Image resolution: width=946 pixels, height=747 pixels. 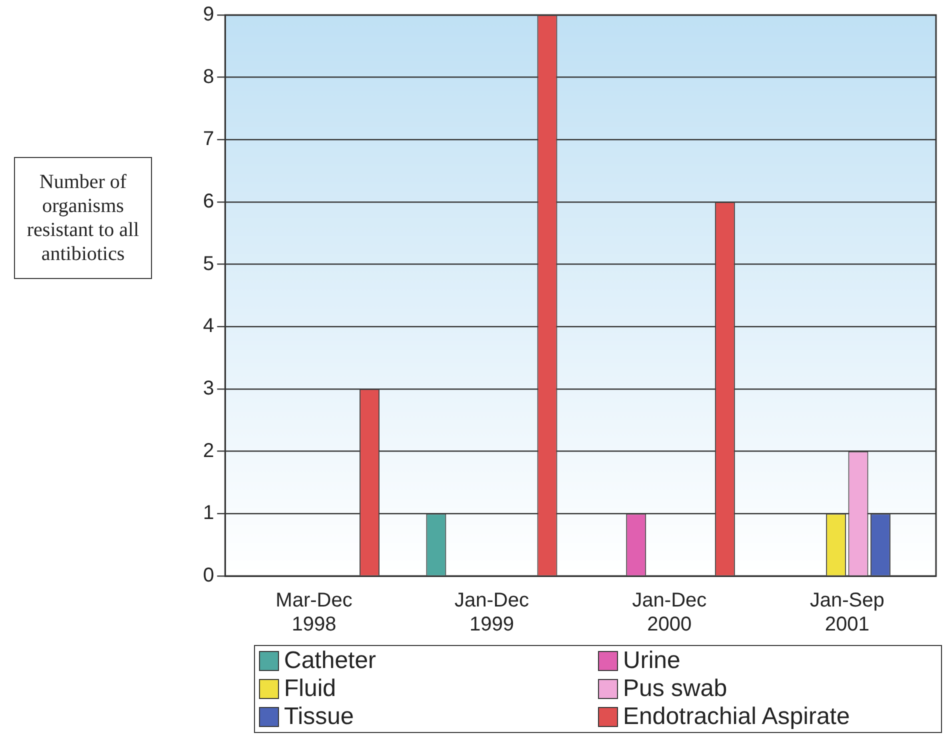 I want to click on y-tick-label: 0, so click(x=208, y=575).